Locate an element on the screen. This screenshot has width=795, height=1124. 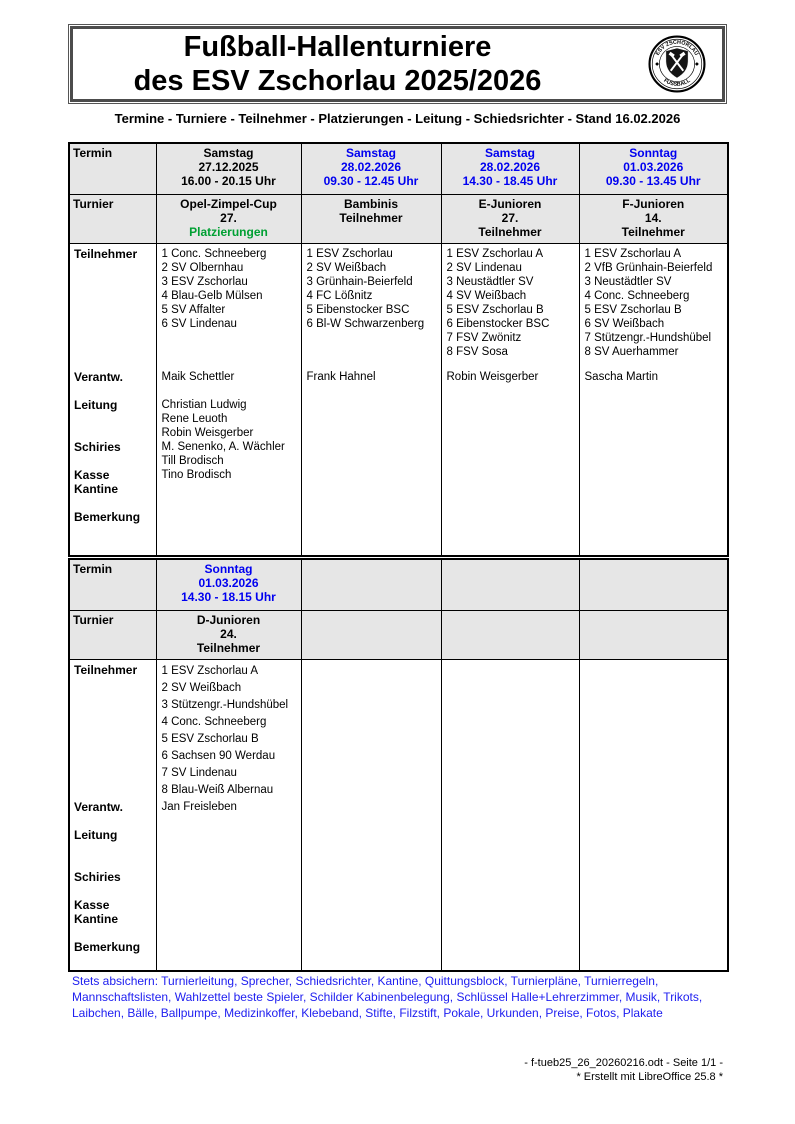
tournament-name: Bambinis is located at coordinates (370, 204).